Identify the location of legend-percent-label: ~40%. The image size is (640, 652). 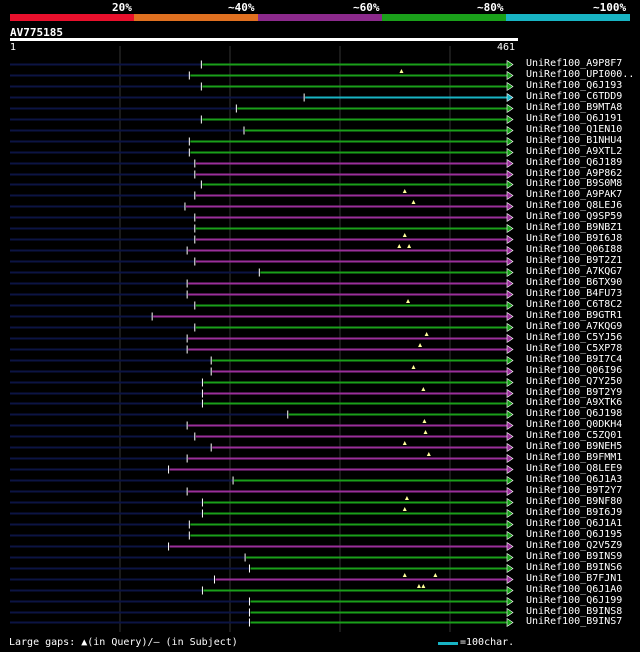
(241, 7).